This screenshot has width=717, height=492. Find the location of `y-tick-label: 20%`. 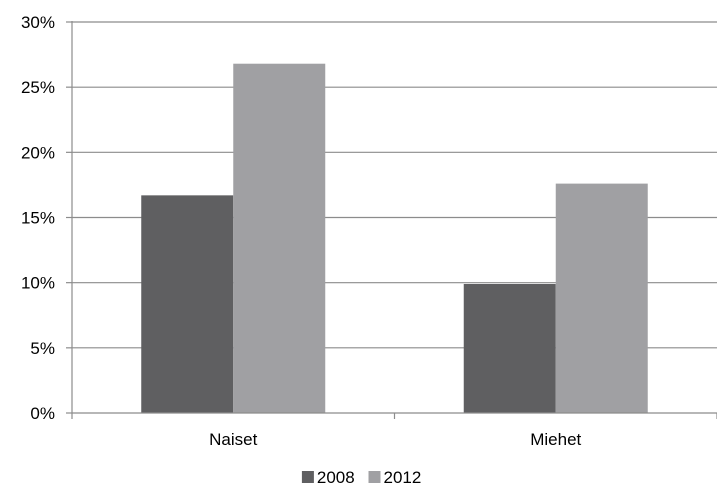

y-tick-label: 20% is located at coordinates (38, 152).